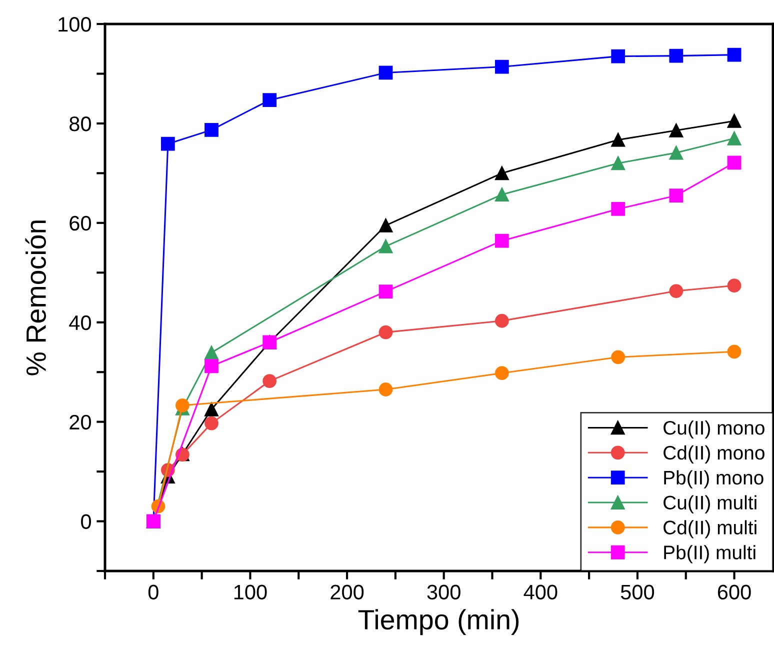 Image resolution: width=774 pixels, height=658 pixels. Describe the element at coordinates (714, 479) in the screenshot. I see `legend-label: Pb(II) mono` at that location.